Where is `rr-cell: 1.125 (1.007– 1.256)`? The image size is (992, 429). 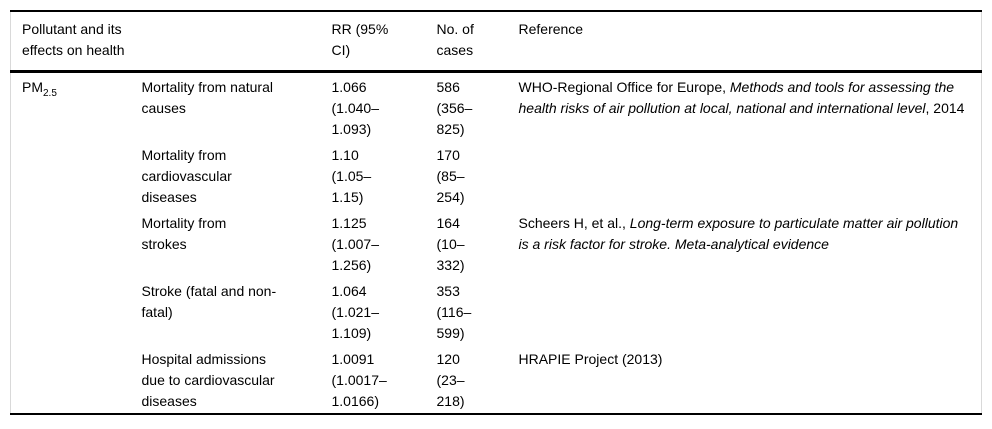 rr-cell: 1.125 (1.007– 1.256) is located at coordinates (355, 244).